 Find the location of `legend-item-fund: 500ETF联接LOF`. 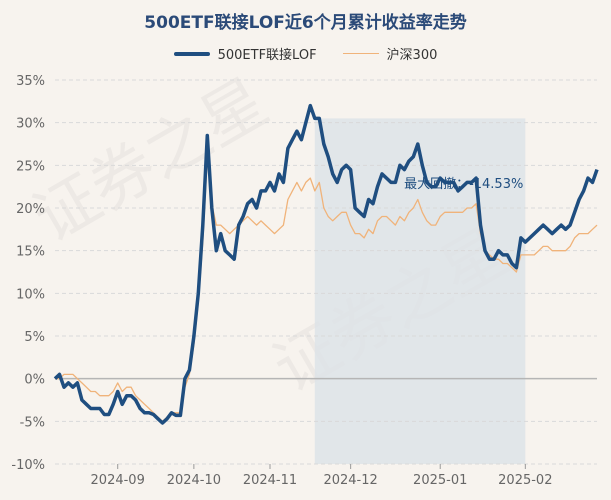

legend-item-fund: 500ETF联接LOF is located at coordinates (245, 53).